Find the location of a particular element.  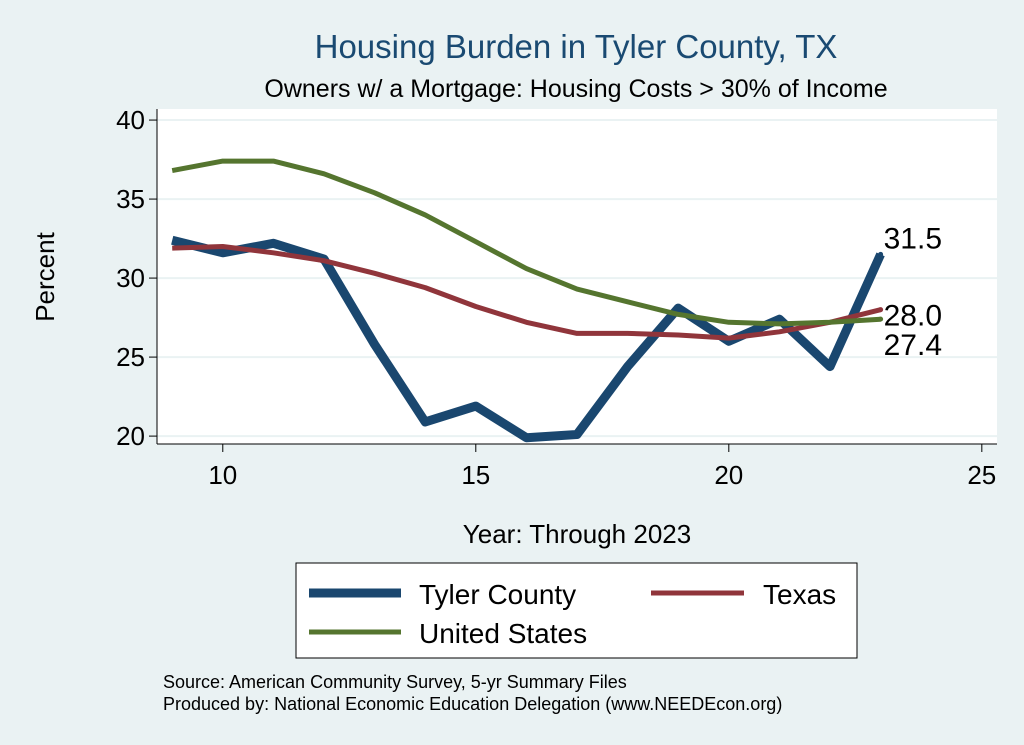

y-tick-label-40: 40 is located at coordinates (130, 120).